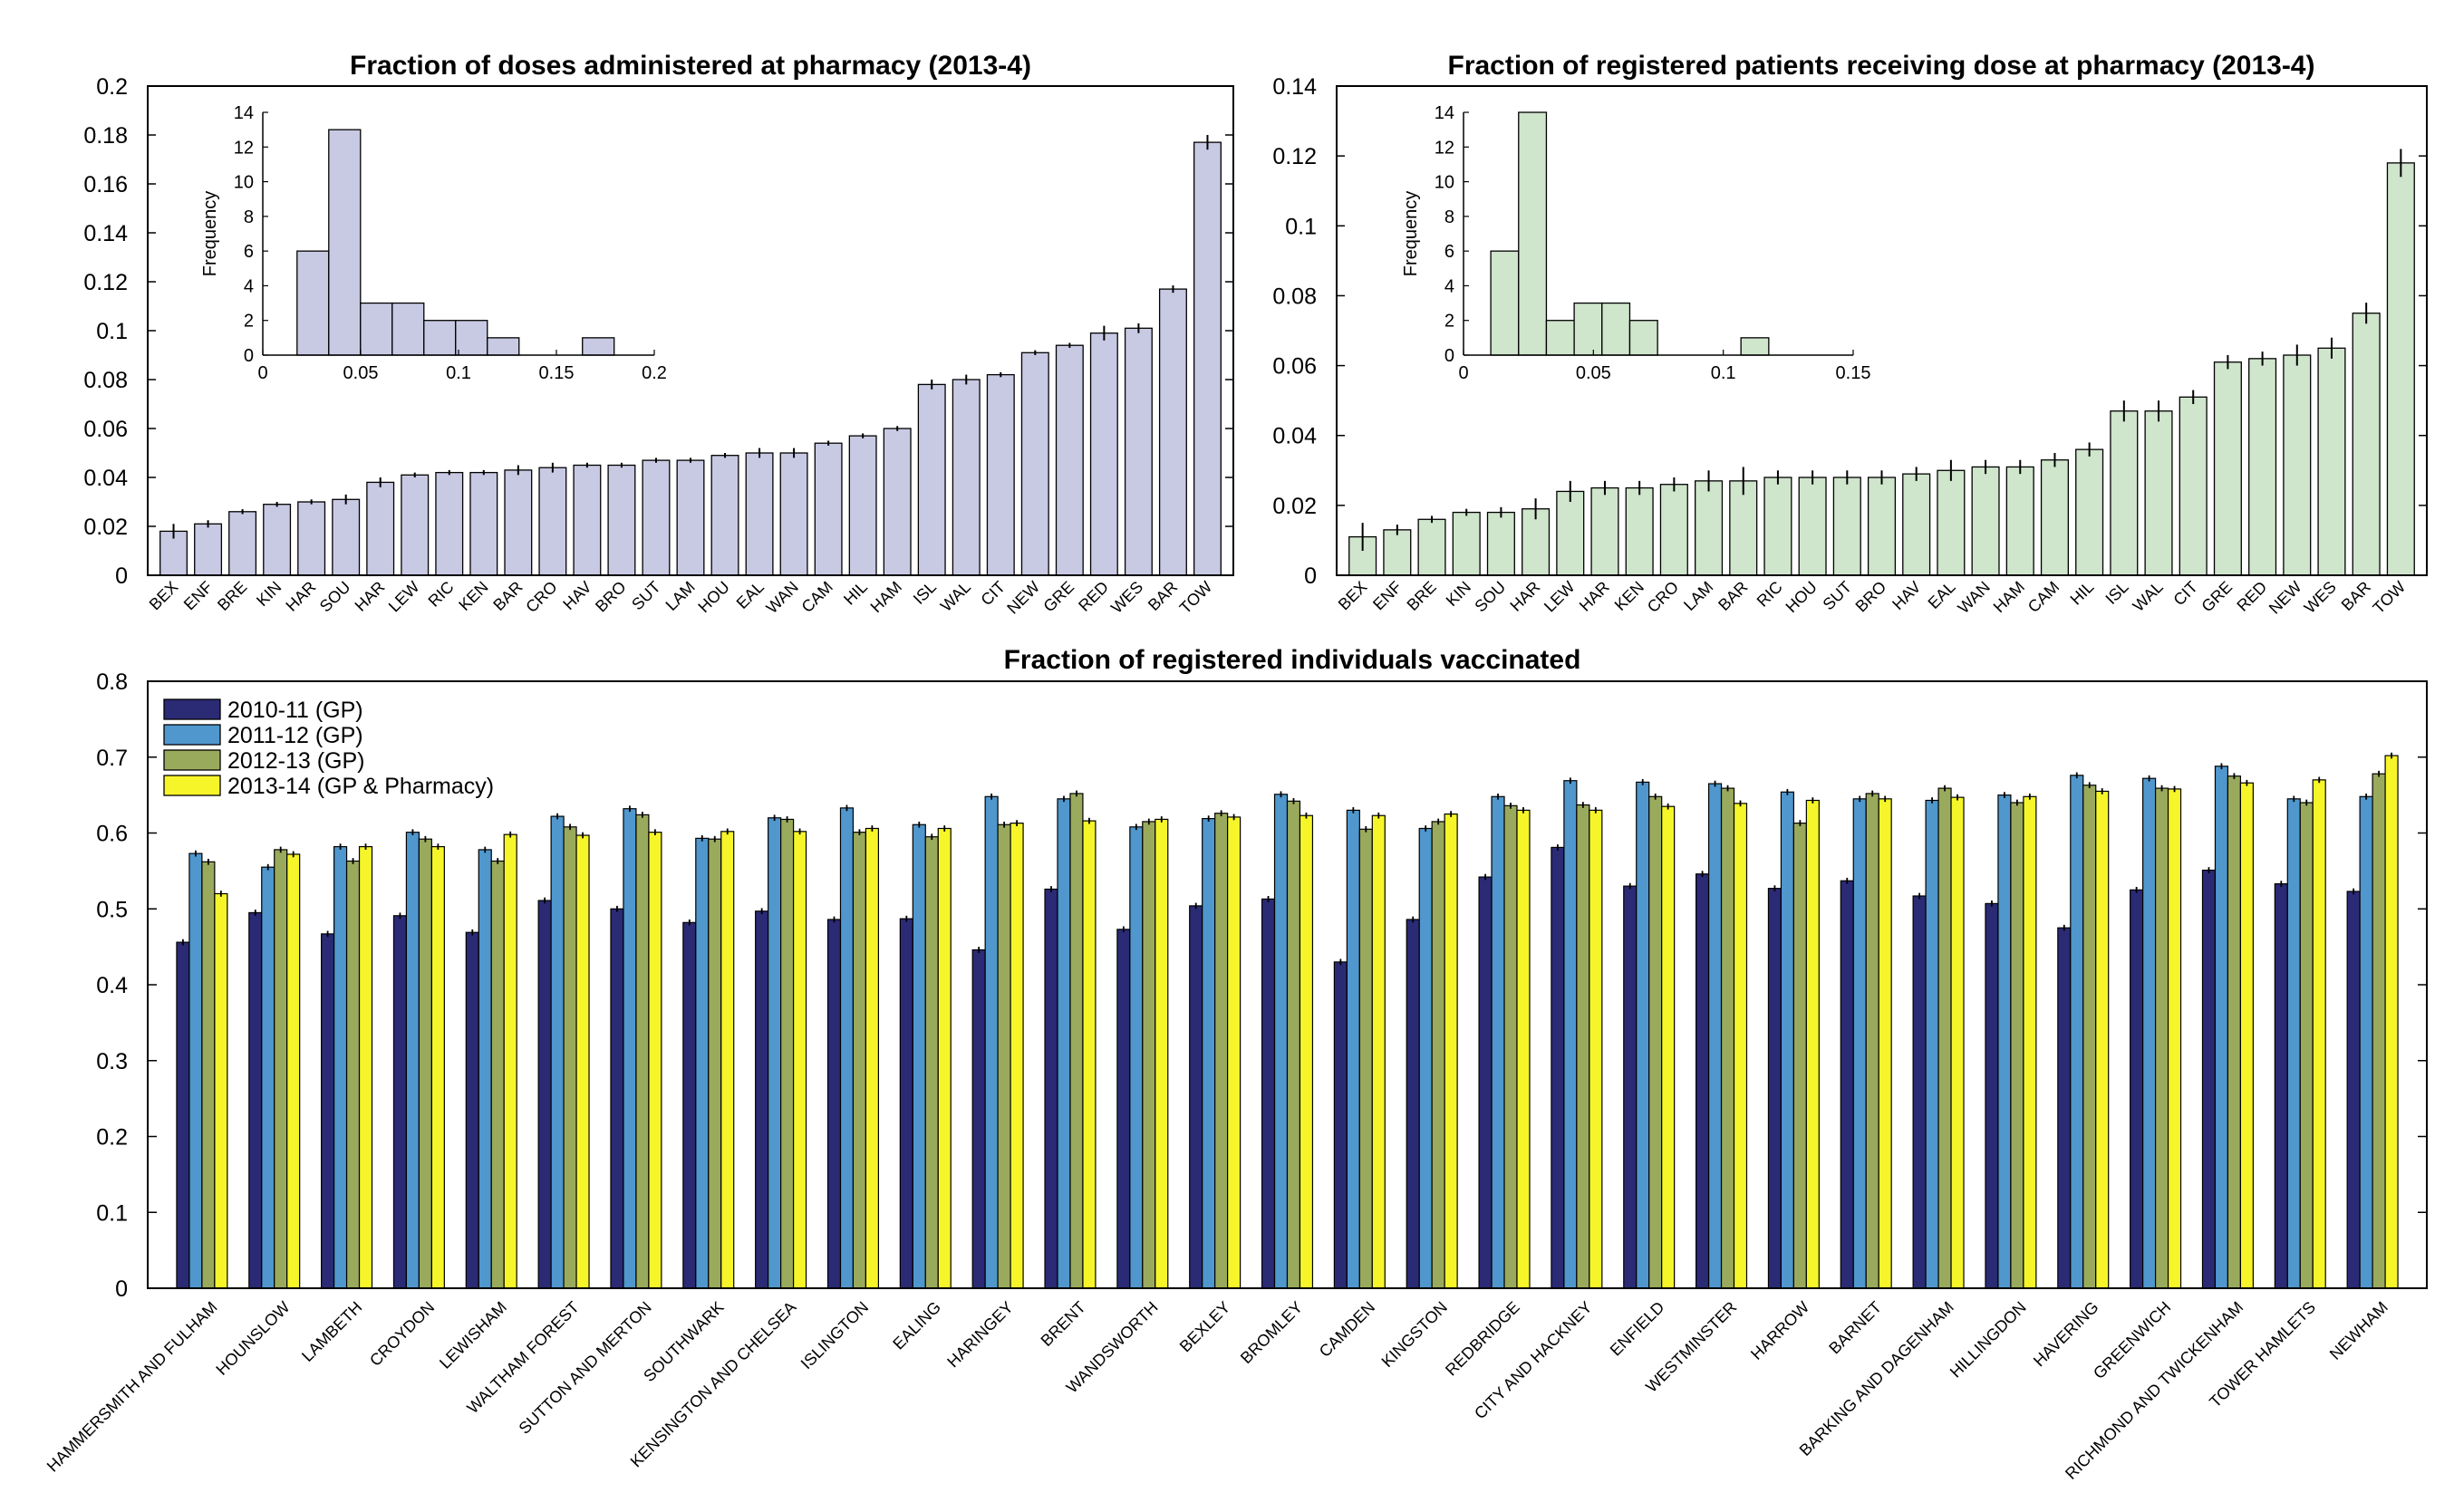  I want to click on x-tick-label: KINGSTON, so click(1414, 1334).